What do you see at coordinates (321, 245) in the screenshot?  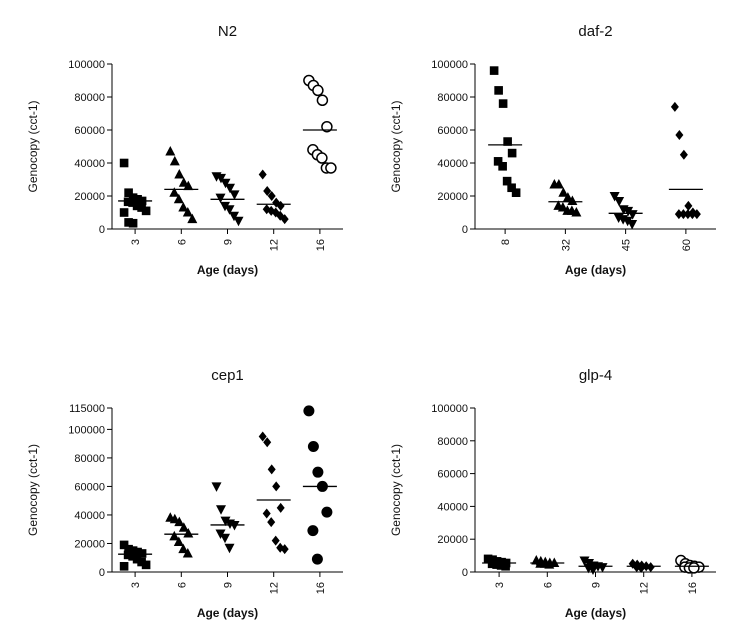 I see `x-tick-label: 16` at bounding box center [321, 245].